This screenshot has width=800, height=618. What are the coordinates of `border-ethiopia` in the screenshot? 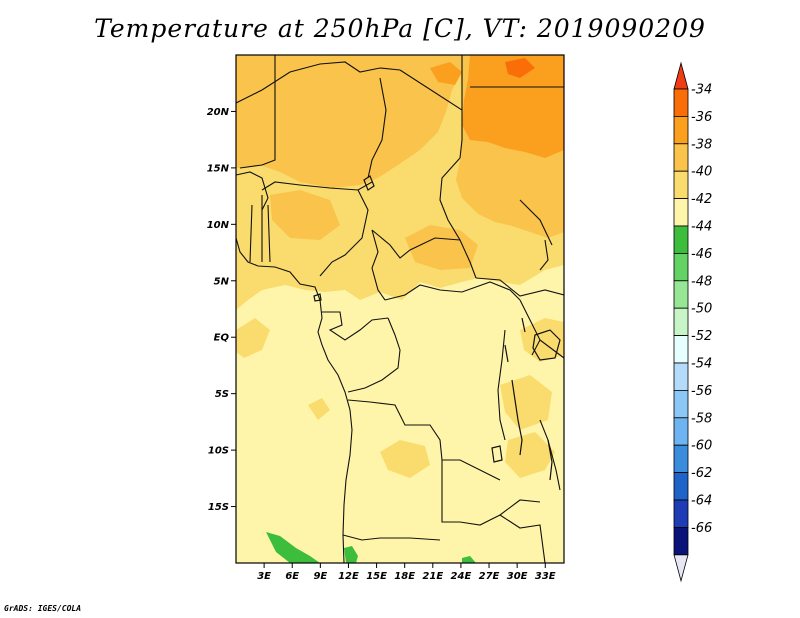 It's located at (544, 255).